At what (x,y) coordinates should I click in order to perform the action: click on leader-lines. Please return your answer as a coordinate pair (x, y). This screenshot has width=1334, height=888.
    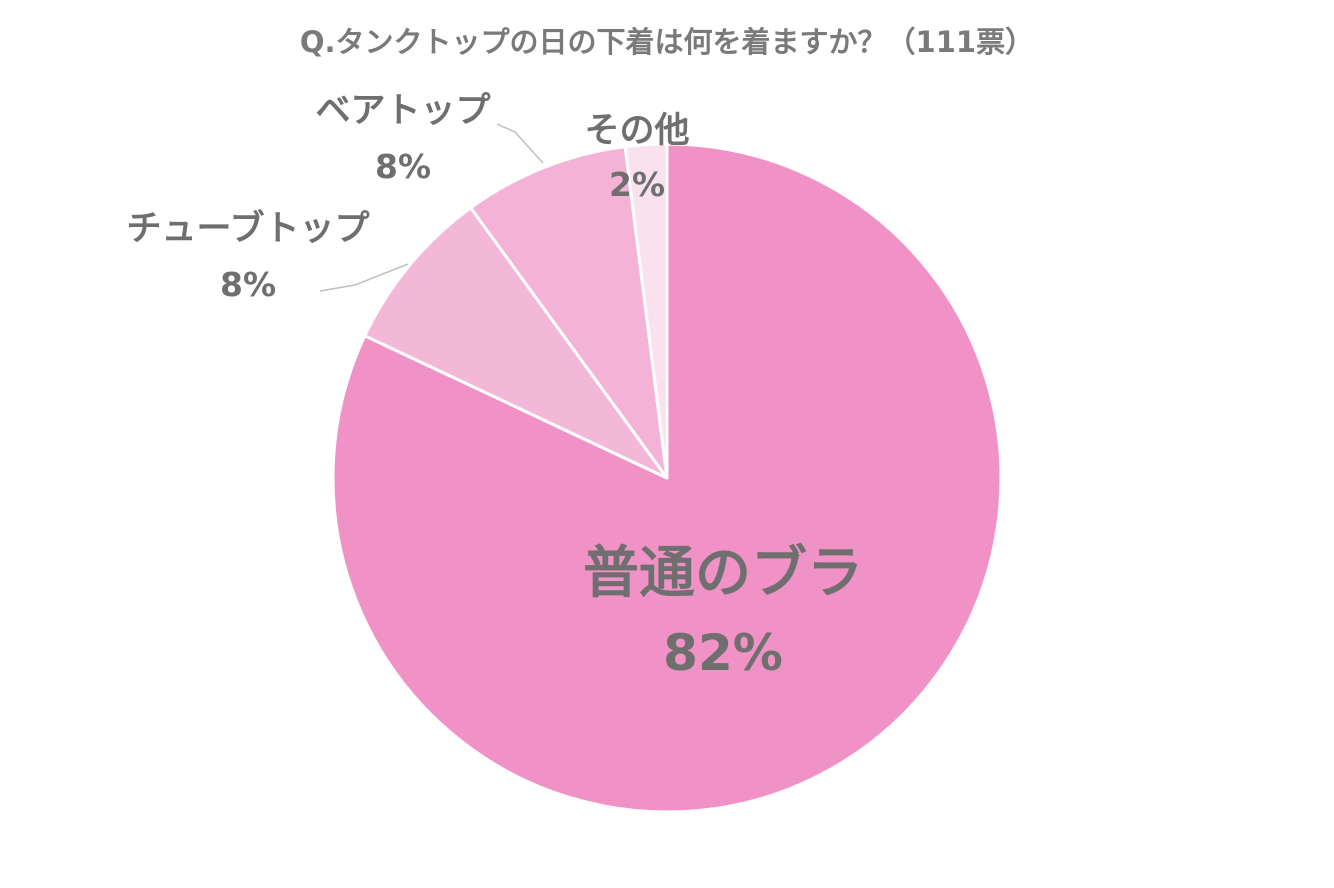
    Looking at the image, I should click on (431, 207).